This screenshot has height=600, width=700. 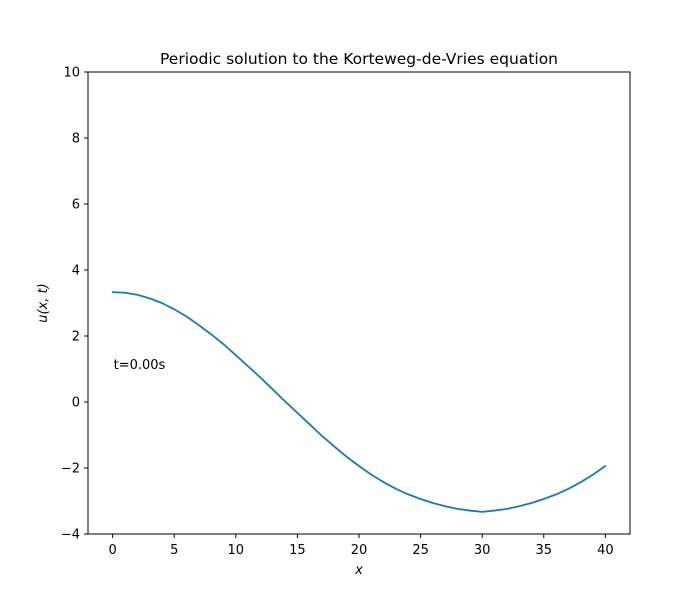 I want to click on y-tick-label: 2, so click(x=76, y=337).